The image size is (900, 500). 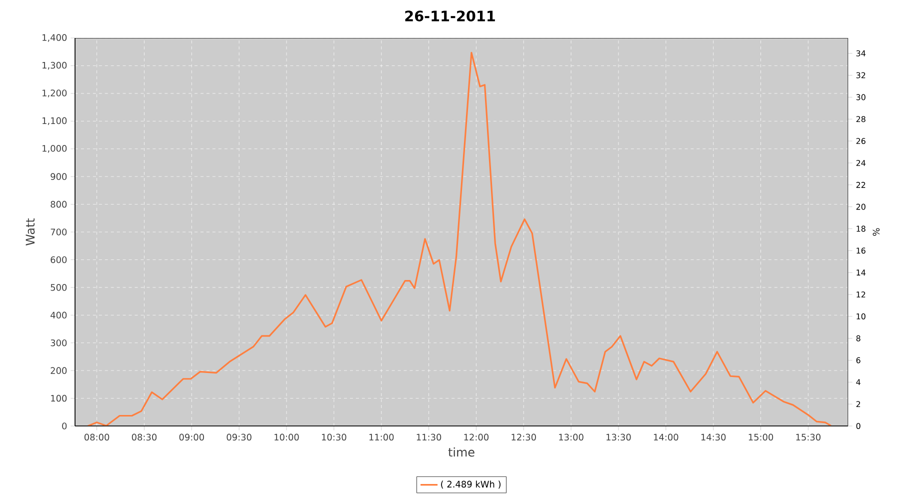 I want to click on x-tick-label: 12:00, so click(x=476, y=437).